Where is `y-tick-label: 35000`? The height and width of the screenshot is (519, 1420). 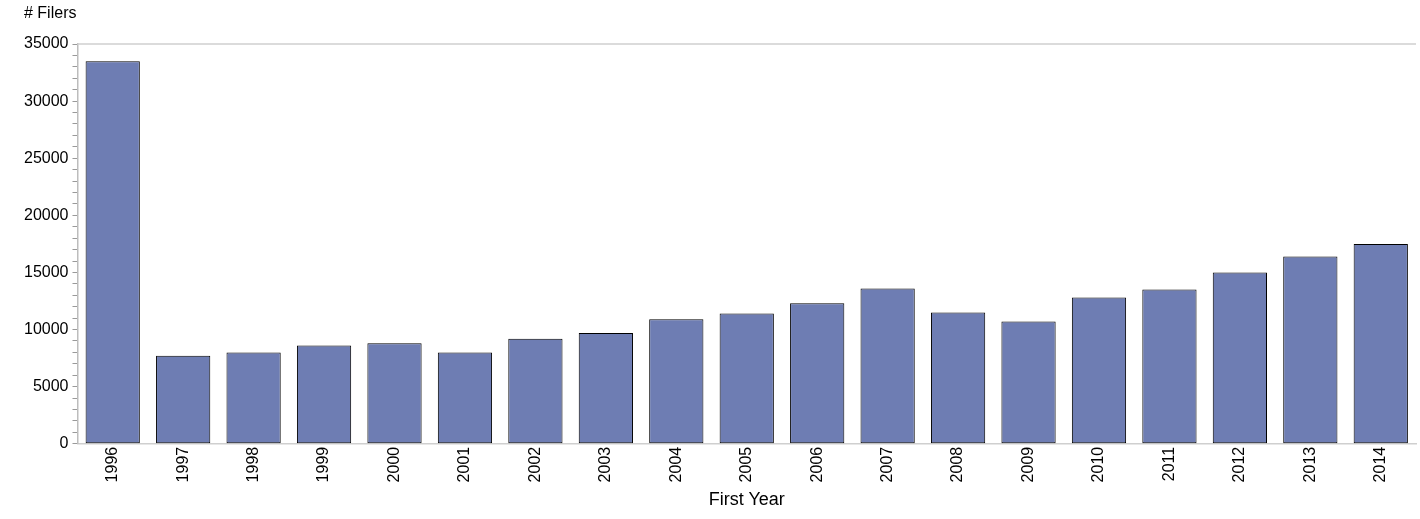
y-tick-label: 35000 is located at coordinates (46, 43).